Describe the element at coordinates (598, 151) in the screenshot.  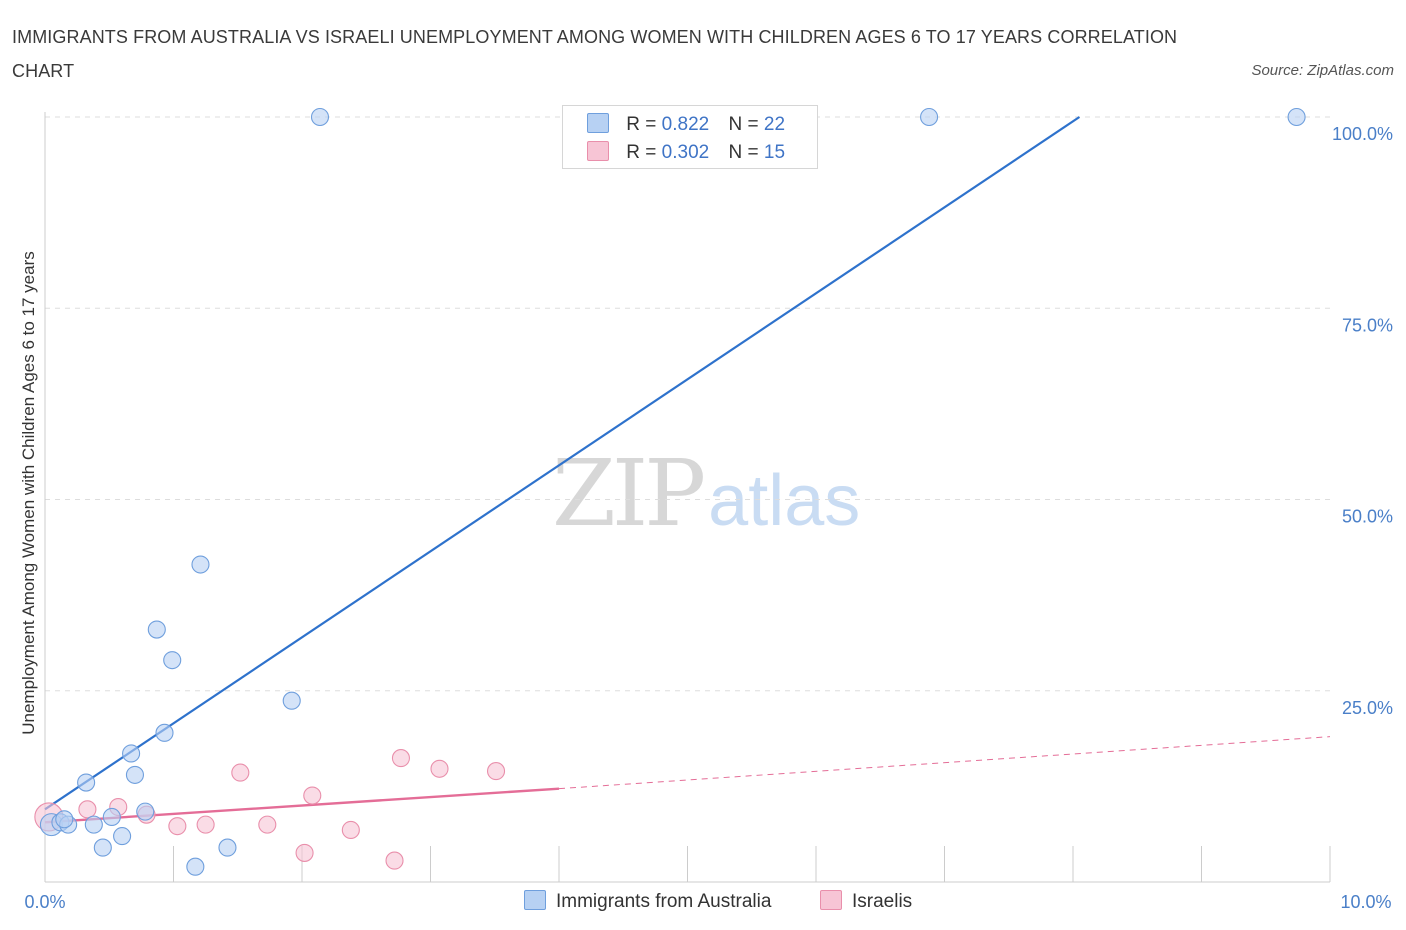
I see `legend-swatch-israelis` at that location.